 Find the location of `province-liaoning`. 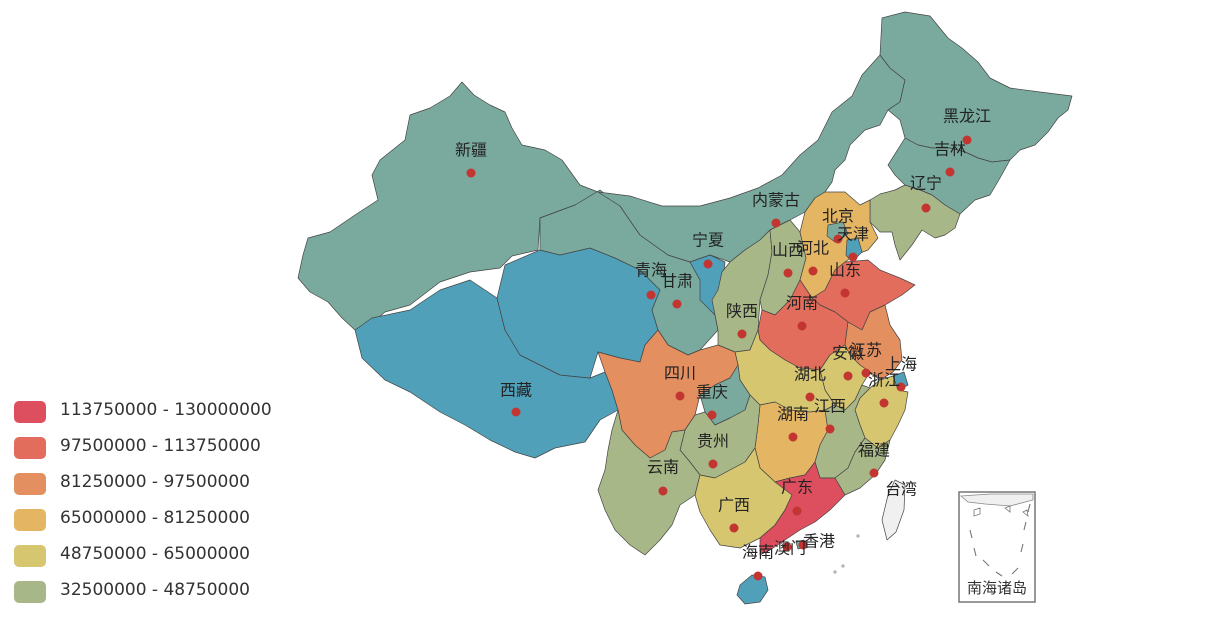

province-liaoning is located at coordinates (915, 222).